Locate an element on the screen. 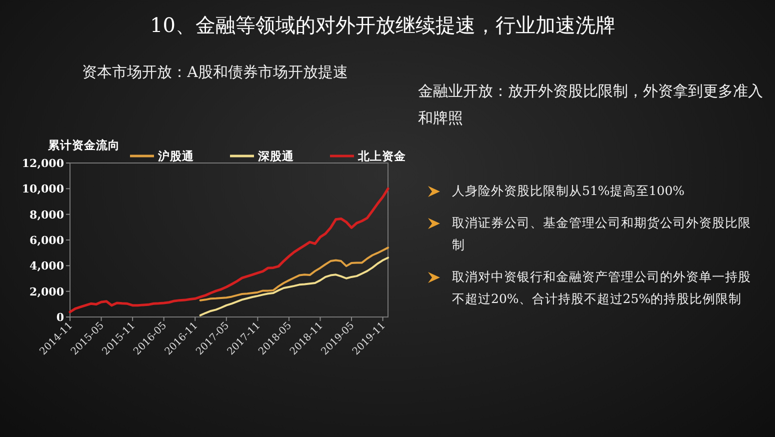 Image resolution: width=775 pixels, height=437 pixels. y-axis-title: 累计资金流向 is located at coordinates (83, 145).